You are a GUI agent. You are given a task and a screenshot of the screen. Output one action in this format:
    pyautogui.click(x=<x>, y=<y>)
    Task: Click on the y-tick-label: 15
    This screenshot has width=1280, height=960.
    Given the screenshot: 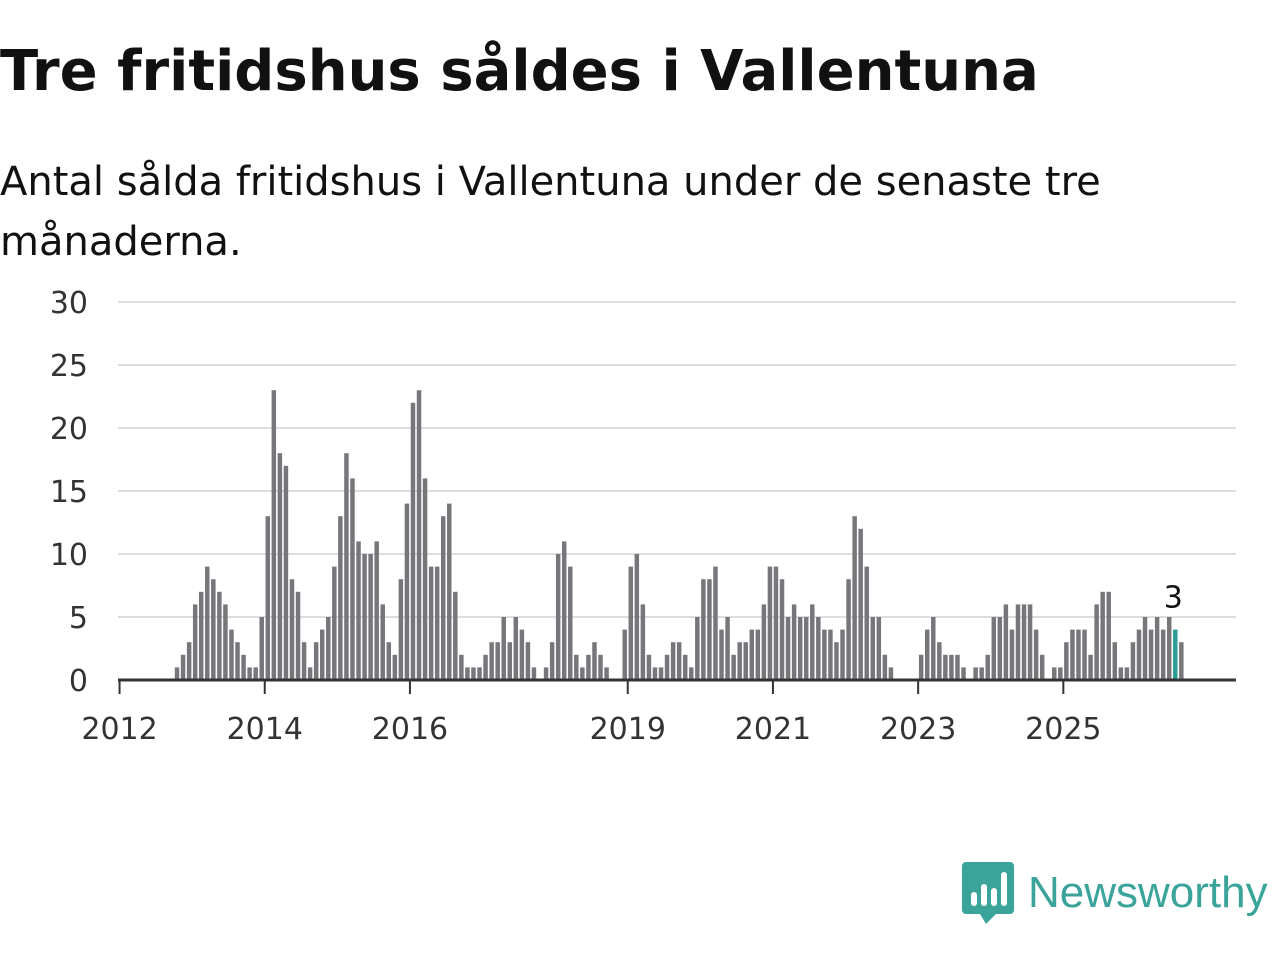 What is the action you would take?
    pyautogui.click(x=69, y=492)
    